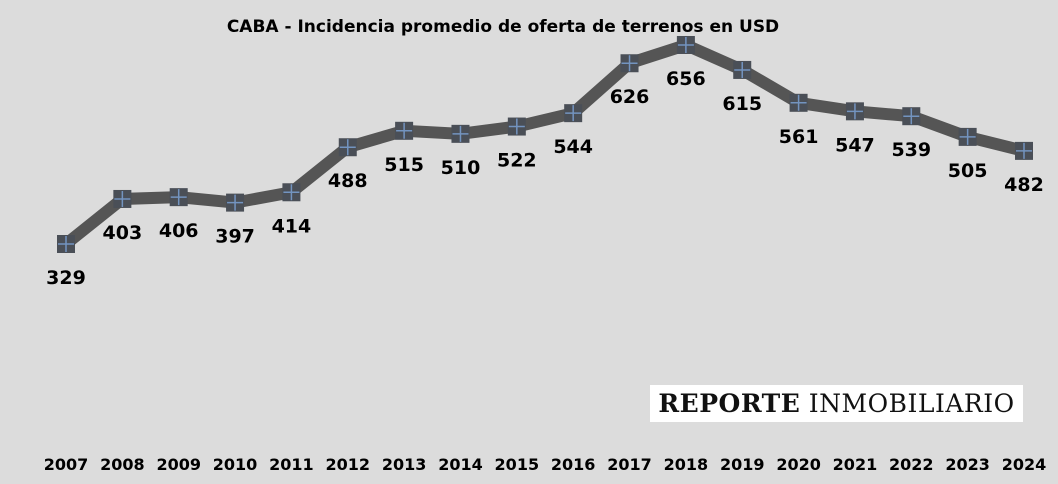 This screenshot has height=484, width=1058. What do you see at coordinates (1024, 464) in the screenshot?
I see `x-tick-label: 2024` at bounding box center [1024, 464].